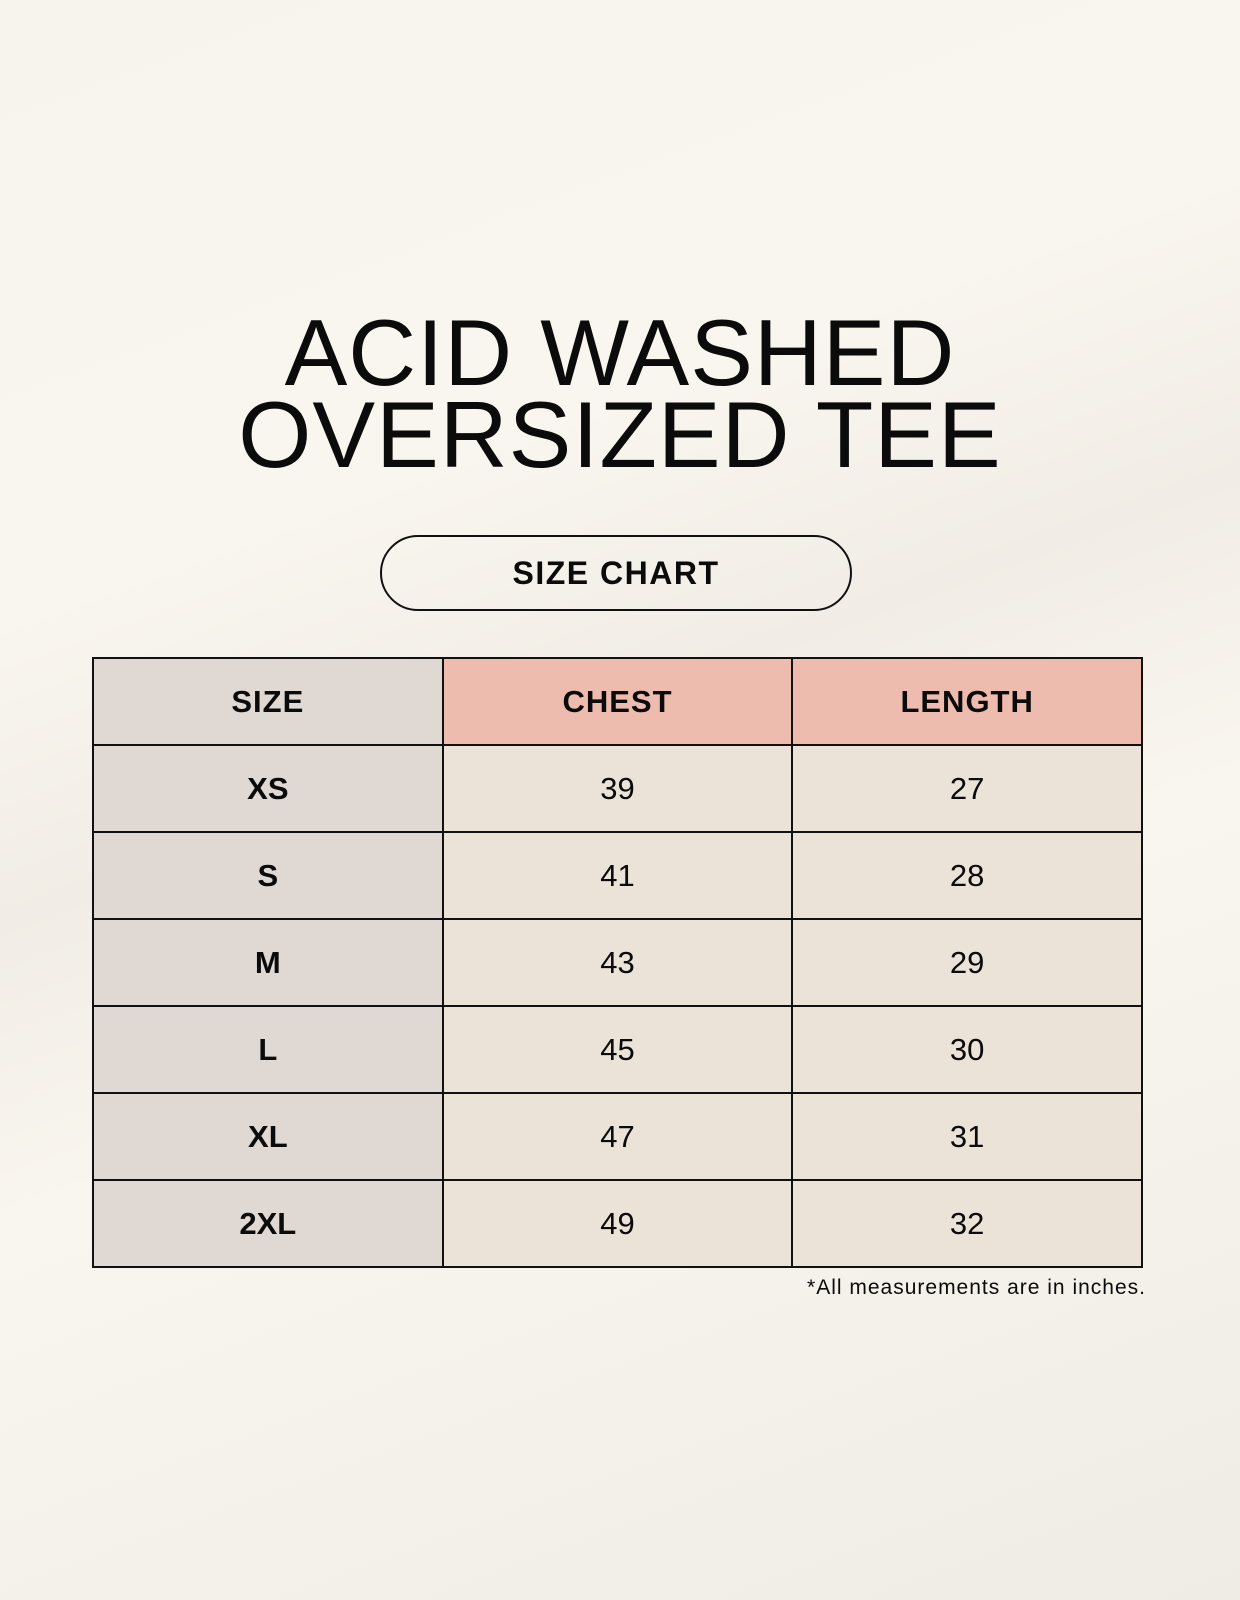 Image resolution: width=1240 pixels, height=1600 pixels. Describe the element at coordinates (967, 788) in the screenshot. I see `length-cell: 27` at that location.